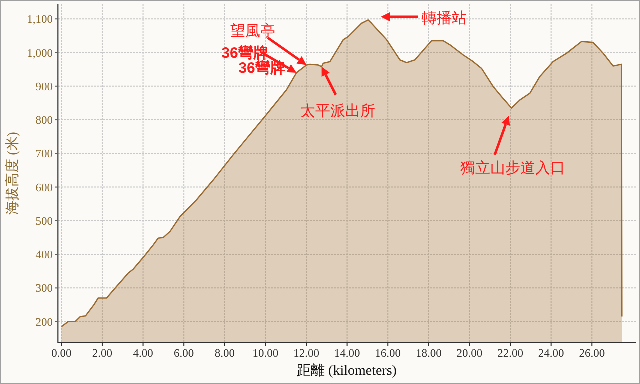  Describe the element at coordinates (143, 354) in the screenshot. I see `x-tick-label: 4.00` at that location.